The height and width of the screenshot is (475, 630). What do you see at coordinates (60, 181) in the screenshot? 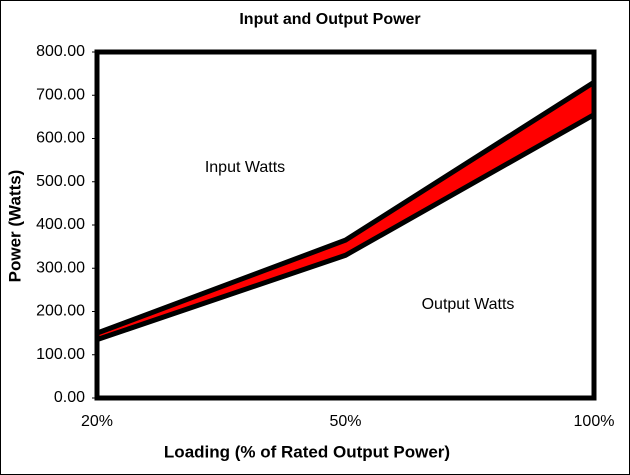
I see `y-tick-label: 500.00` at bounding box center [60, 181].